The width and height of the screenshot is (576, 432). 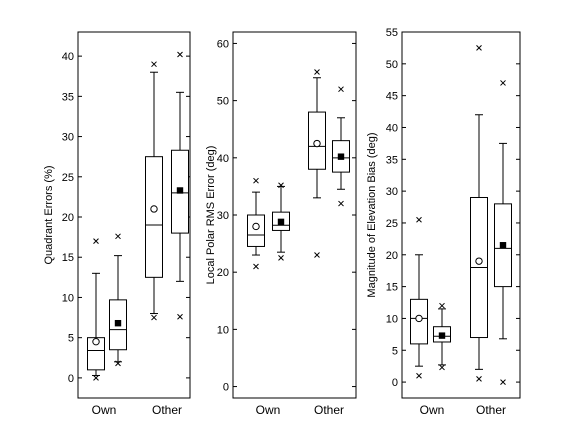 I want to click on y-tick-label: 55, so click(x=392, y=33).